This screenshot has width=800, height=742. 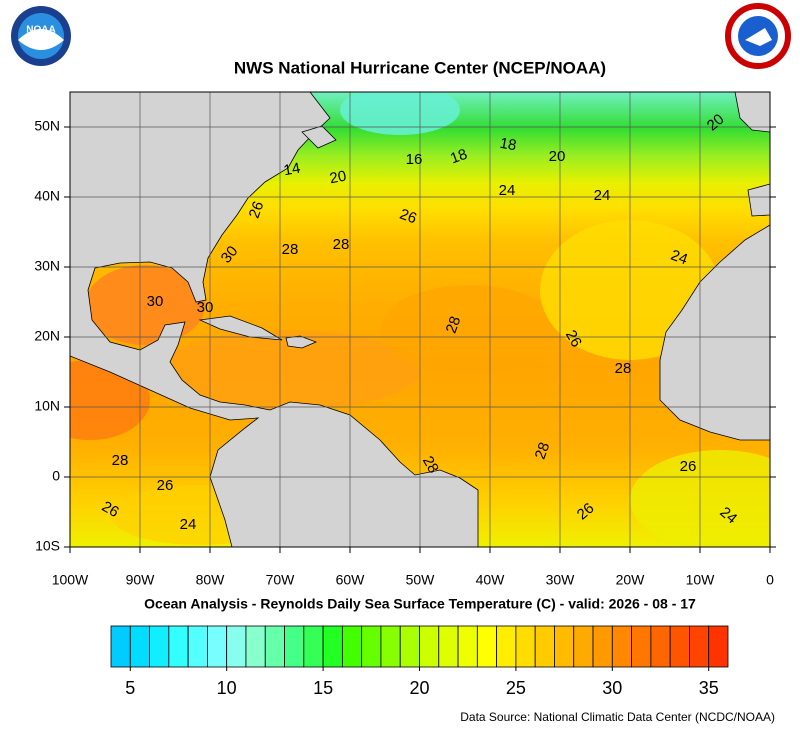 I want to click on y-tick-label: 50N, so click(x=47, y=126).